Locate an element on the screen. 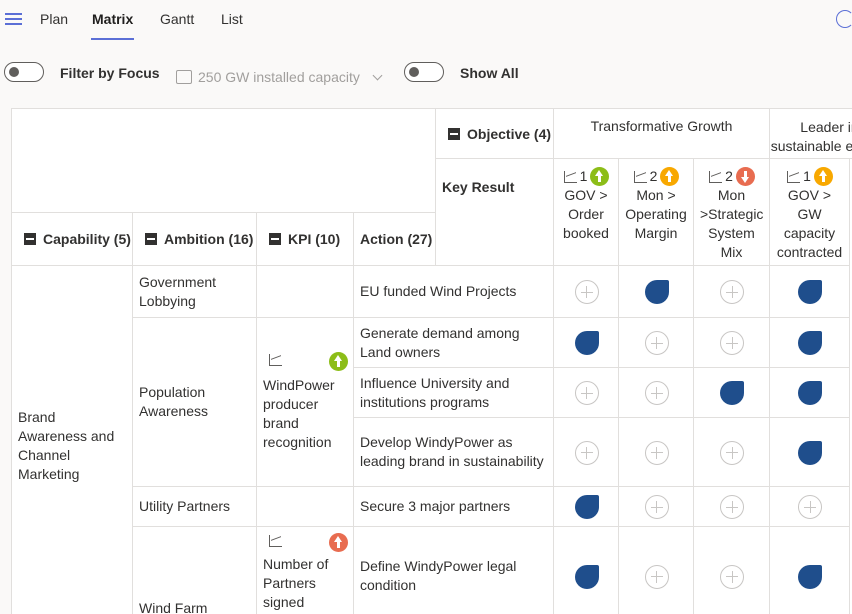  status-down-icon is located at coordinates (745, 176).